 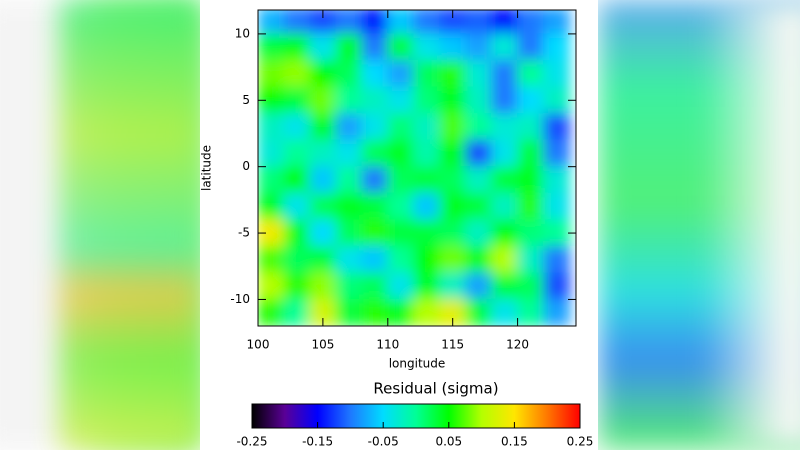 I want to click on y-axis-label: latitude, so click(x=207, y=168).